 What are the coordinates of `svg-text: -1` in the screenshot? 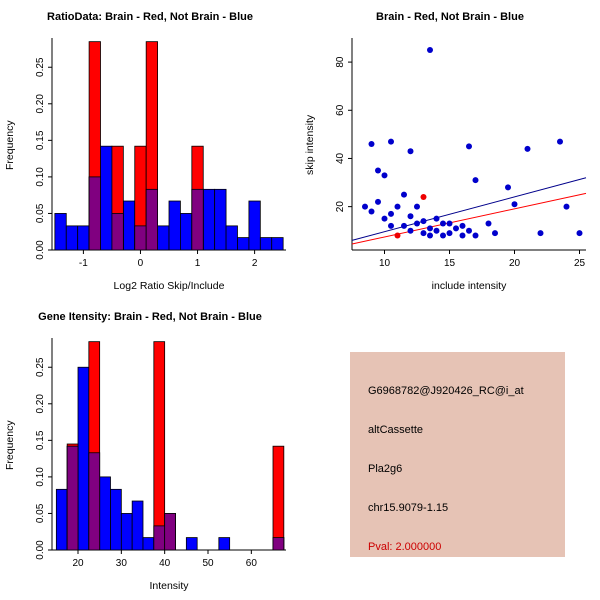 It's located at (83, 263).